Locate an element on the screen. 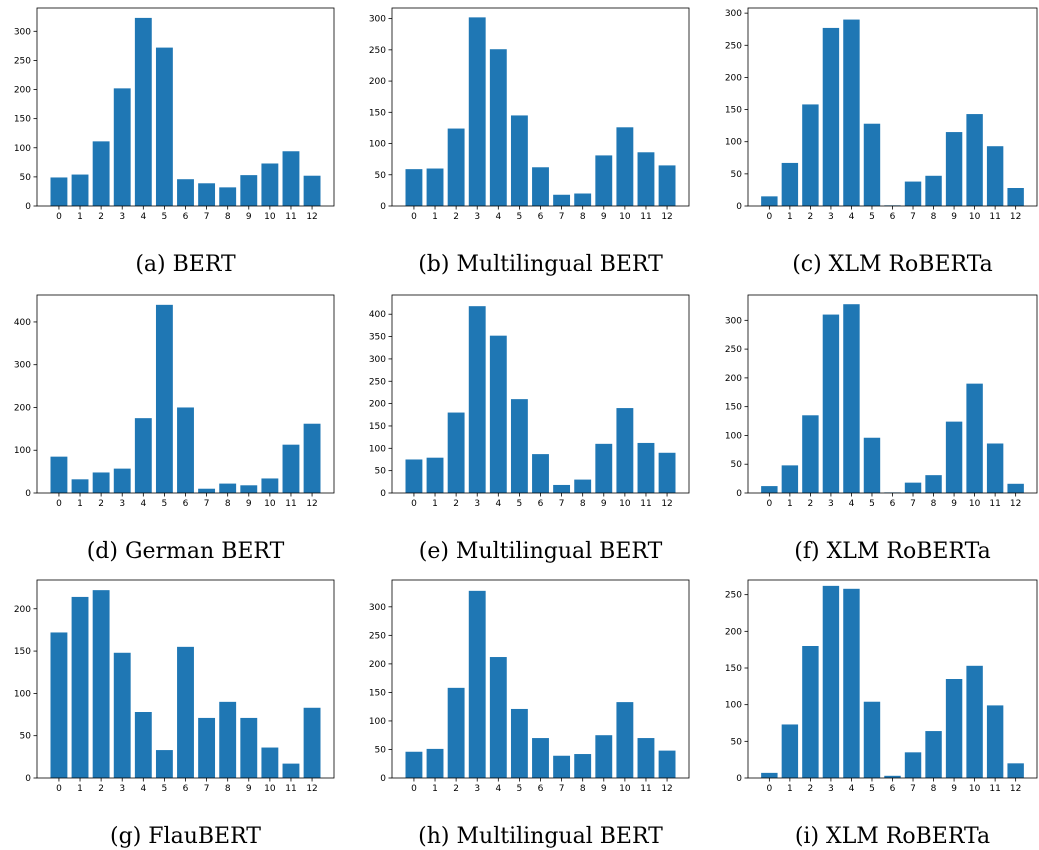  x-tick-label: 8 is located at coordinates (934, 789).